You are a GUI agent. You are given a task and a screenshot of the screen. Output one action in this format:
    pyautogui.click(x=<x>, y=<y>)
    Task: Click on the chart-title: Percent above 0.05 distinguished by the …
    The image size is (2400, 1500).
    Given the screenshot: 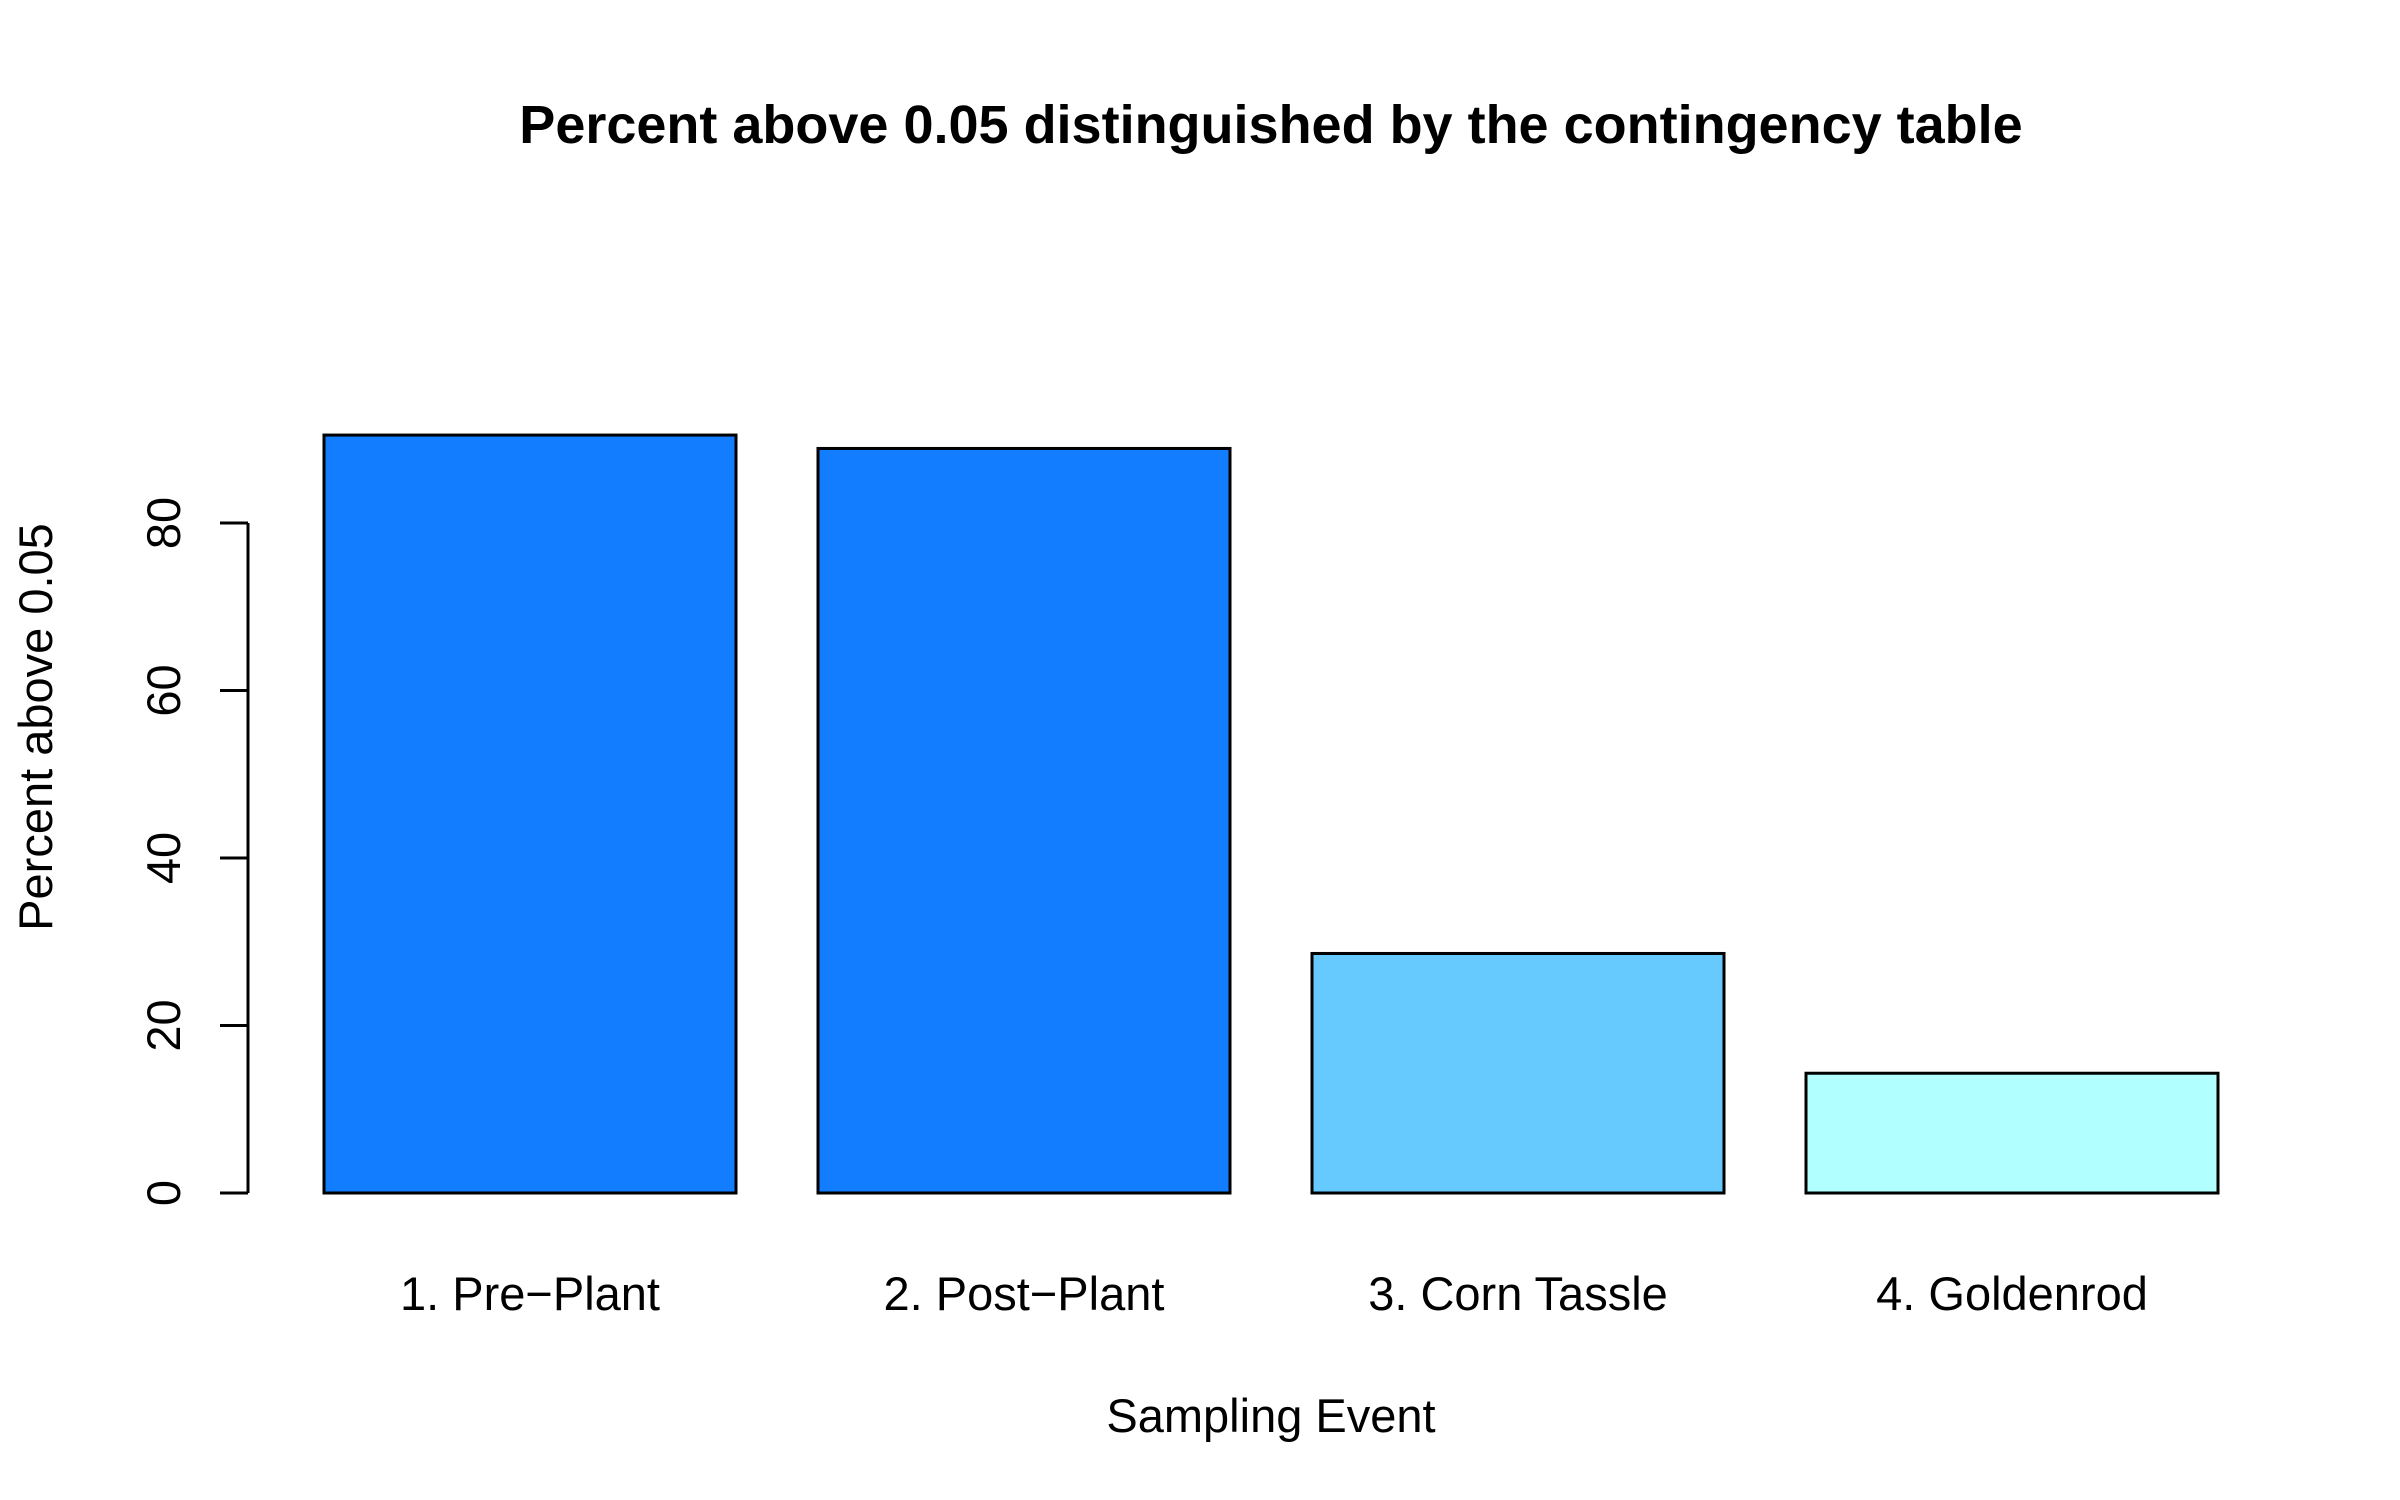 What is the action you would take?
    pyautogui.click(x=1270, y=125)
    